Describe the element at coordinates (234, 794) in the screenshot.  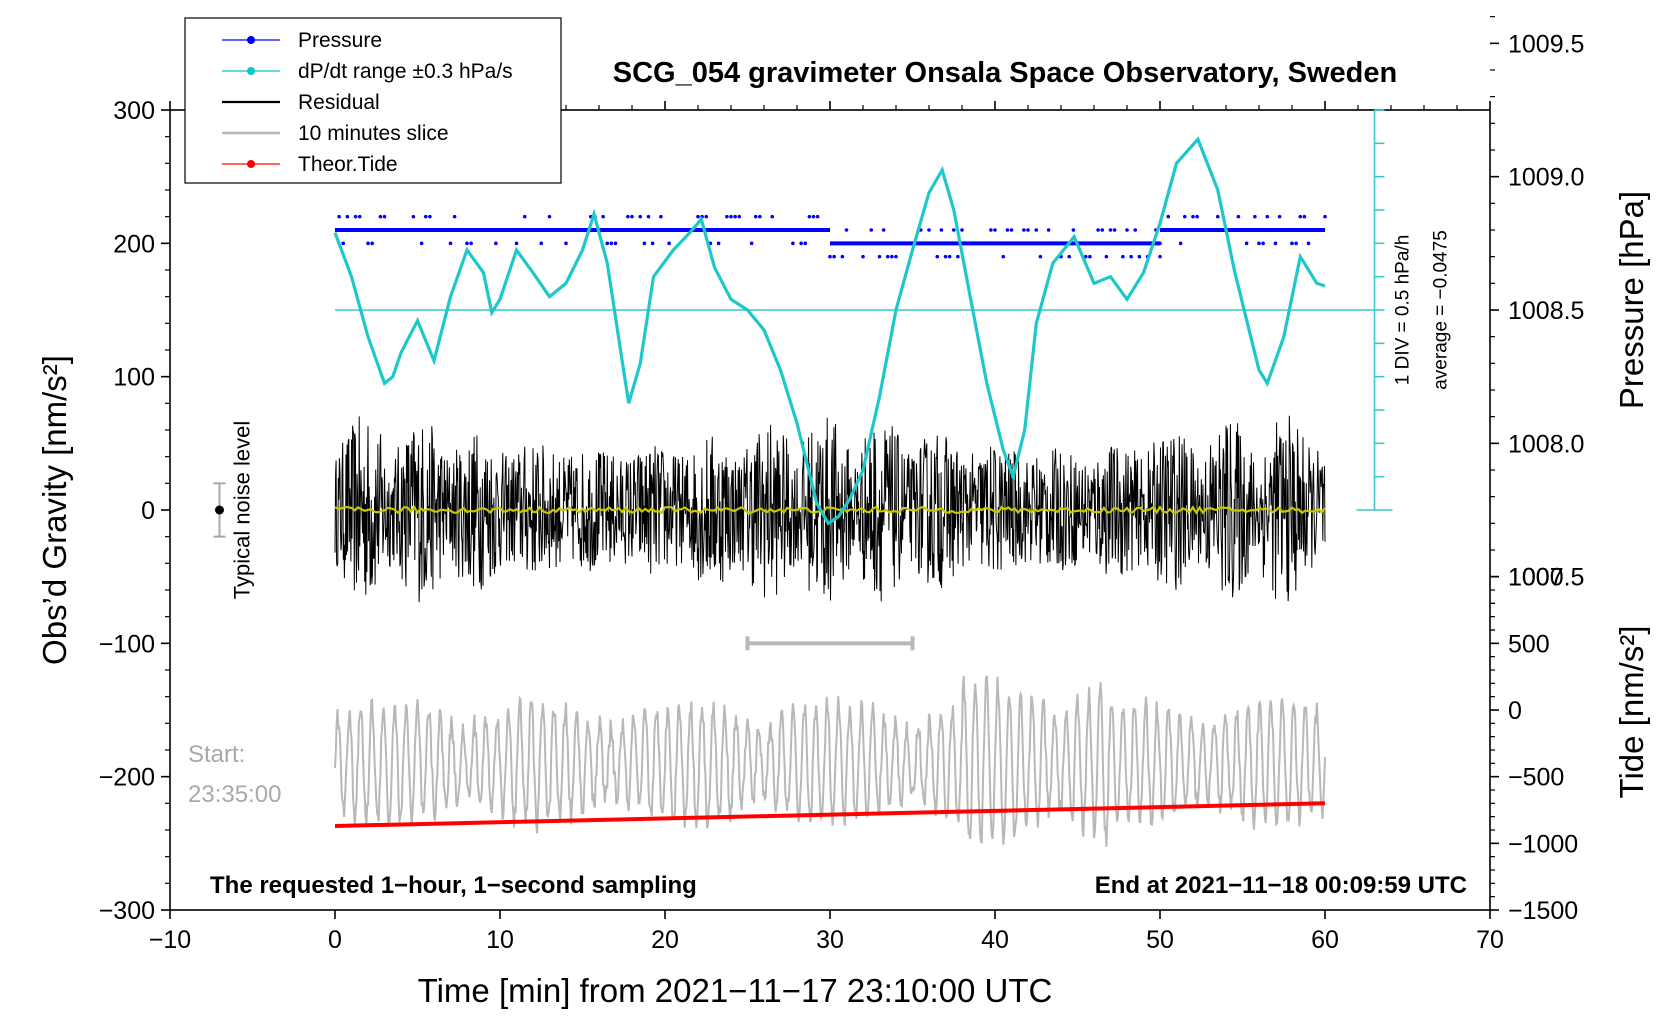
I see `start-time: 23:35:00` at that location.